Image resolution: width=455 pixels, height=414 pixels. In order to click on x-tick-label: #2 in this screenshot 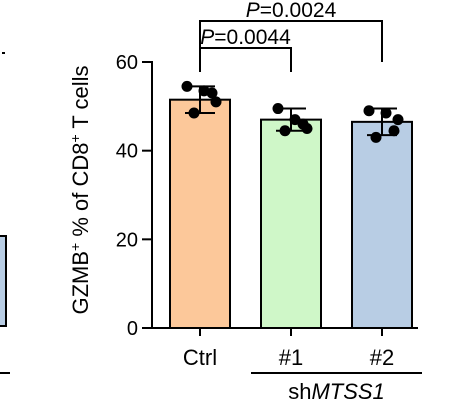, I will do `click(382, 357)`.